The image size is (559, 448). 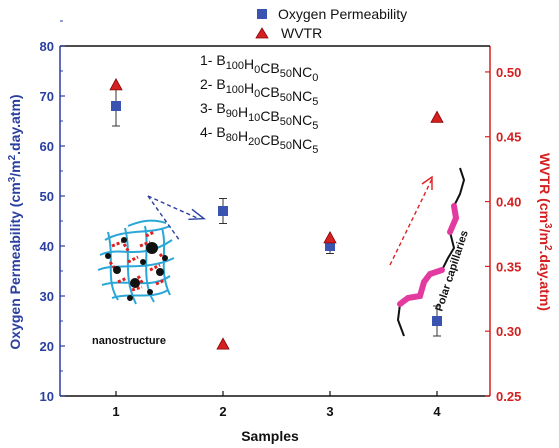 What do you see at coordinates (115, 411) in the screenshot?
I see `x-tick-label: 1` at bounding box center [115, 411].